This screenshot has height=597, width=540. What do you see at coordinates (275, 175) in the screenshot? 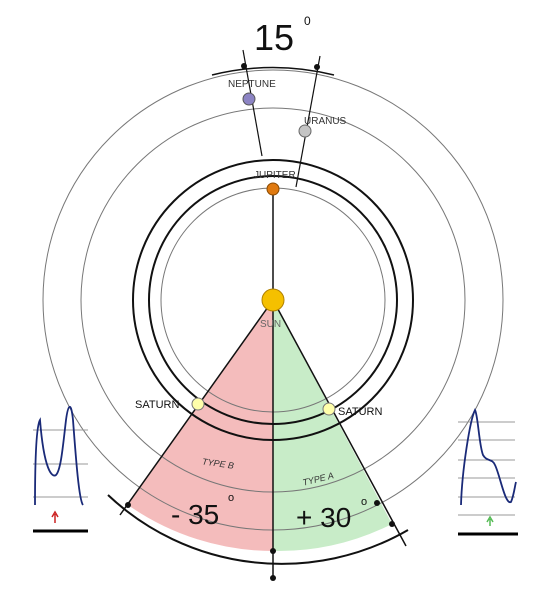
I see `jupiter-label: JUPITER` at bounding box center [275, 175].